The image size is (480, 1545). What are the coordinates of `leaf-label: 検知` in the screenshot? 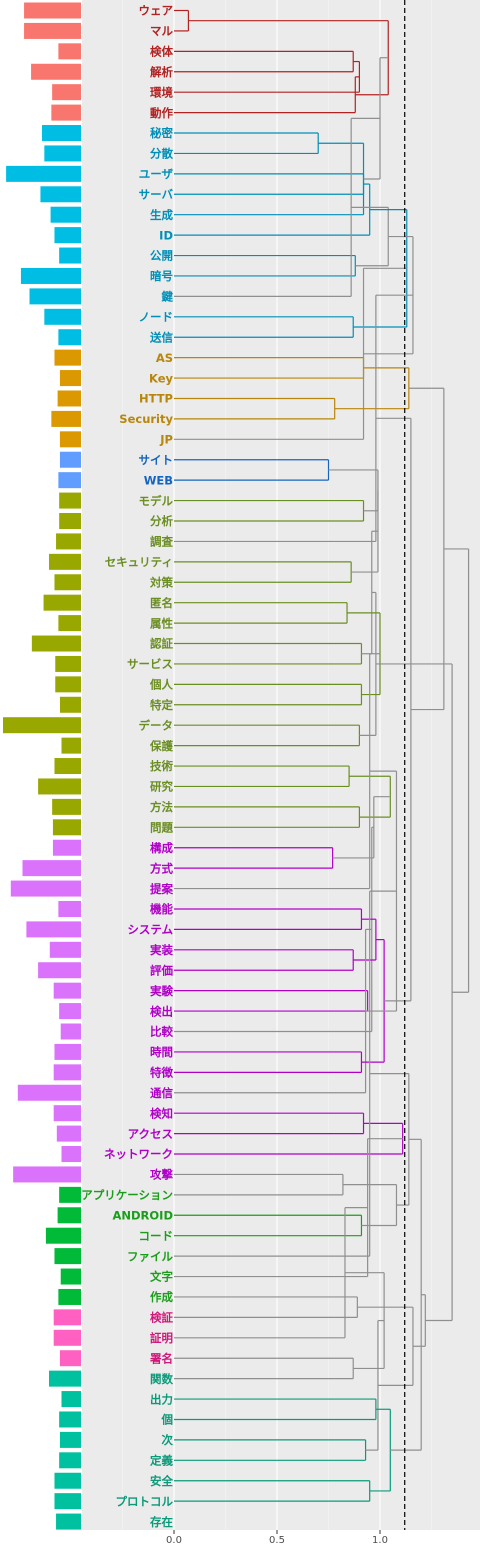 It's located at (161, 1113).